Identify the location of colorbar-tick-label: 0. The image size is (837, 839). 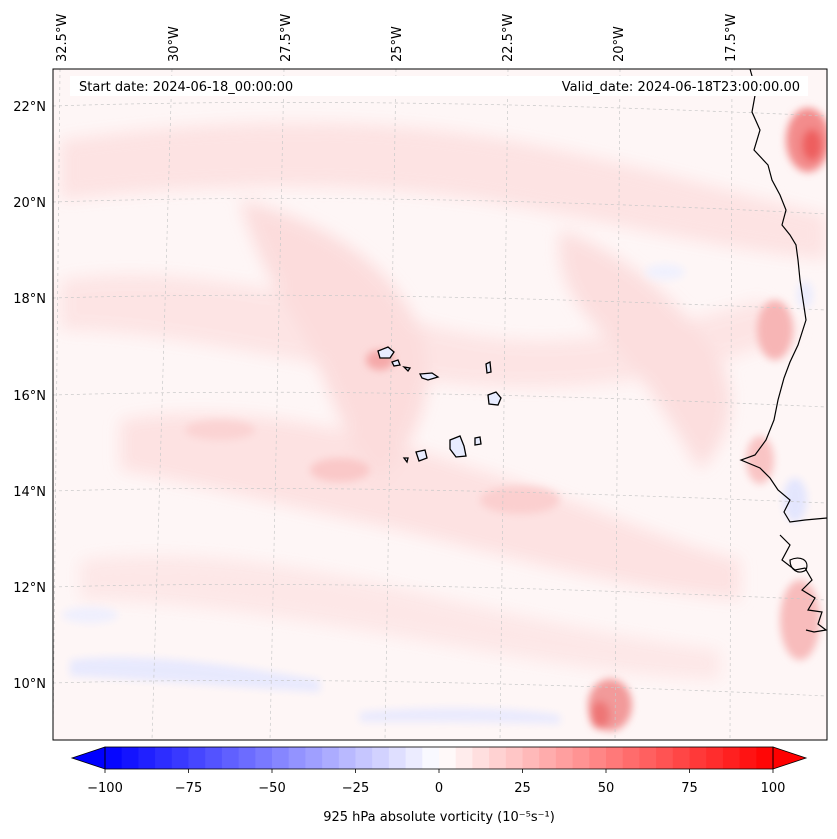
(439, 788).